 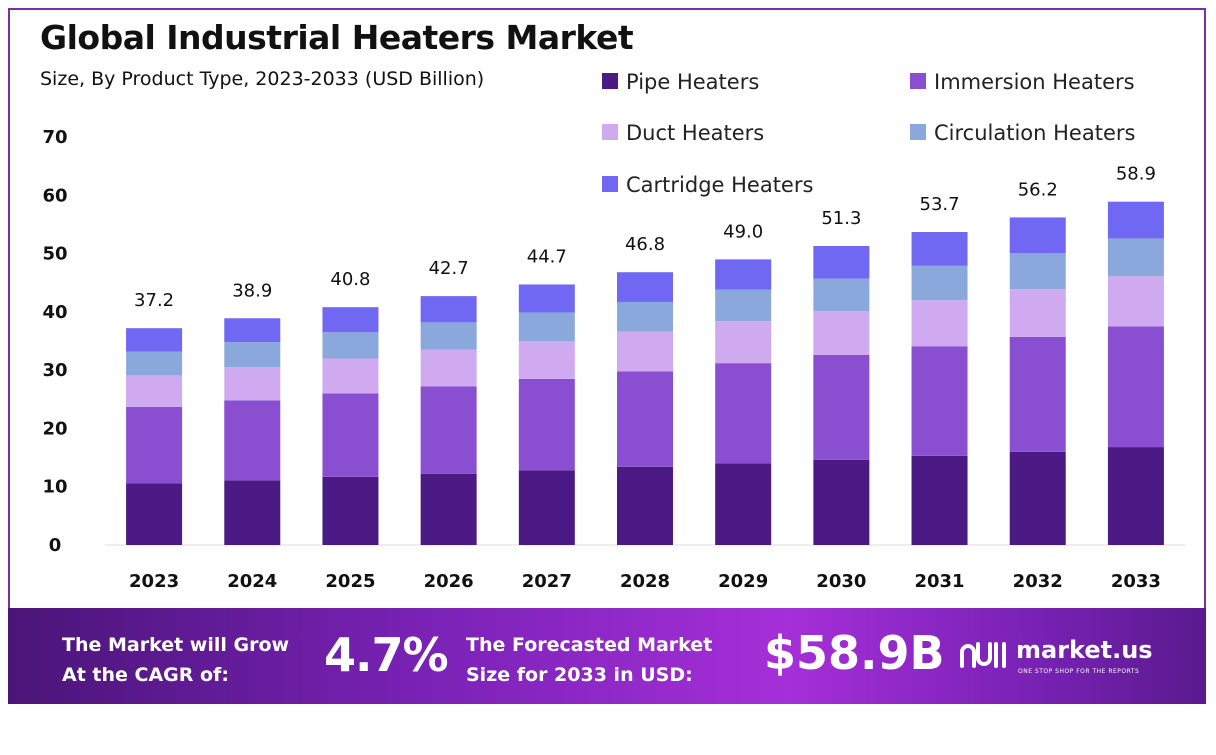 I want to click on bar-total-label: 40.8, so click(x=350, y=279).